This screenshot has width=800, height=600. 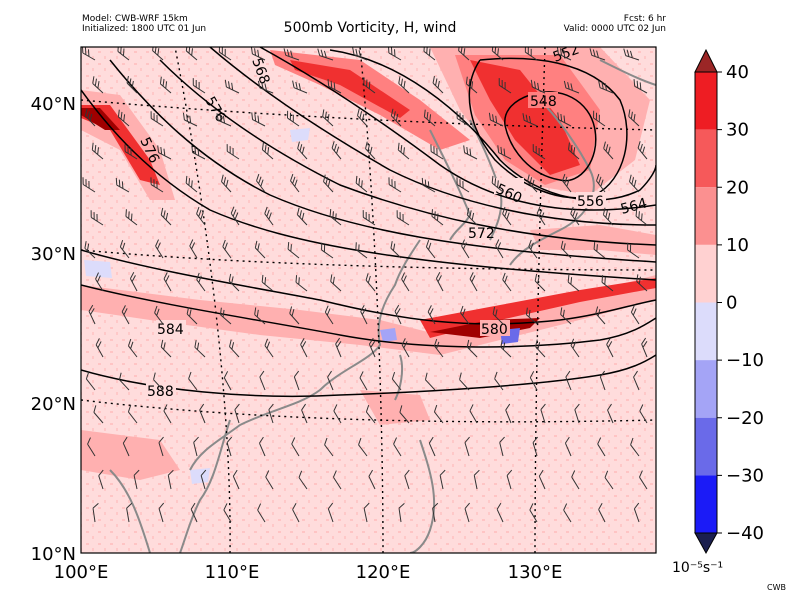 I want to click on colorbar-tick-label: 0, so click(x=731, y=303).